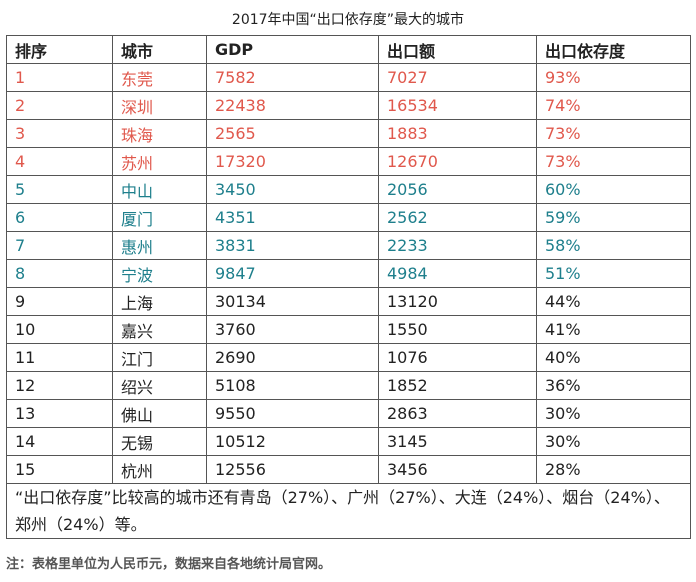  I want to click on table-cell: 江门, so click(159, 357).